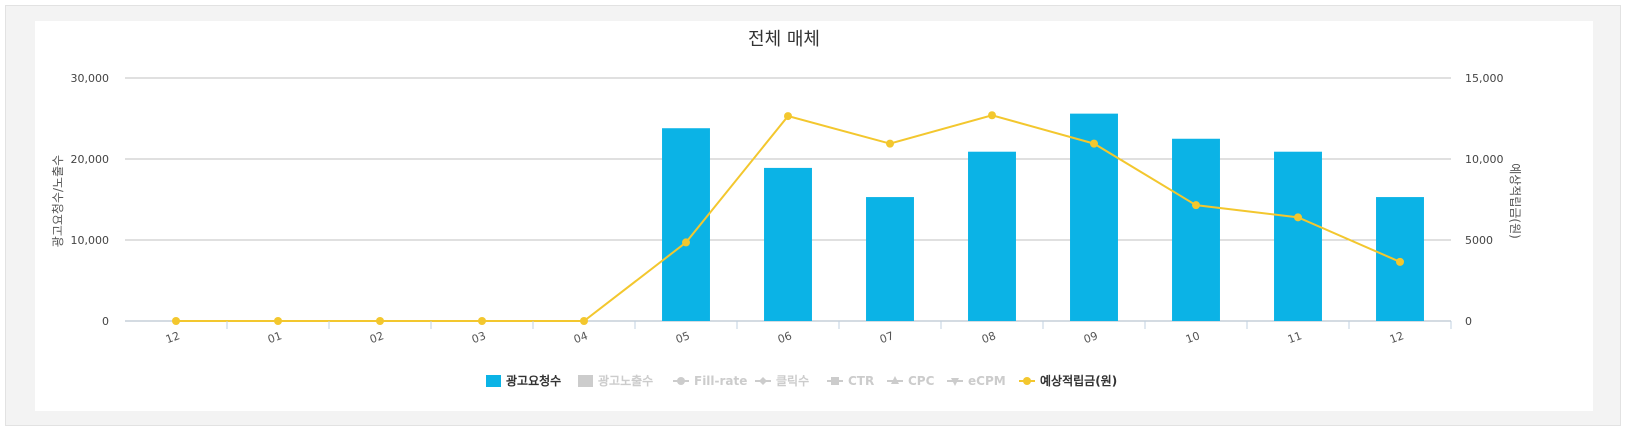  I want to click on legend-label: 광고노출수, so click(625, 380).